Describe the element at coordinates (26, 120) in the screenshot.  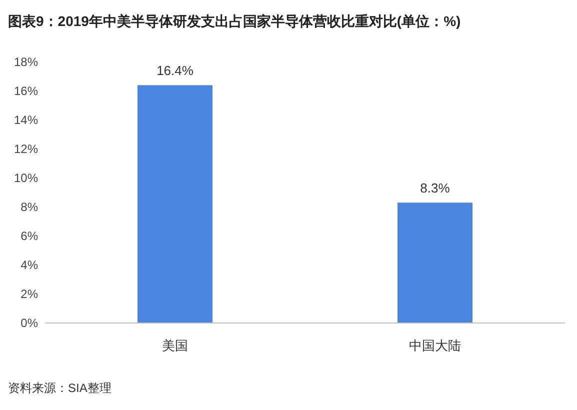
I see `y-tick-label: 14%` at that location.